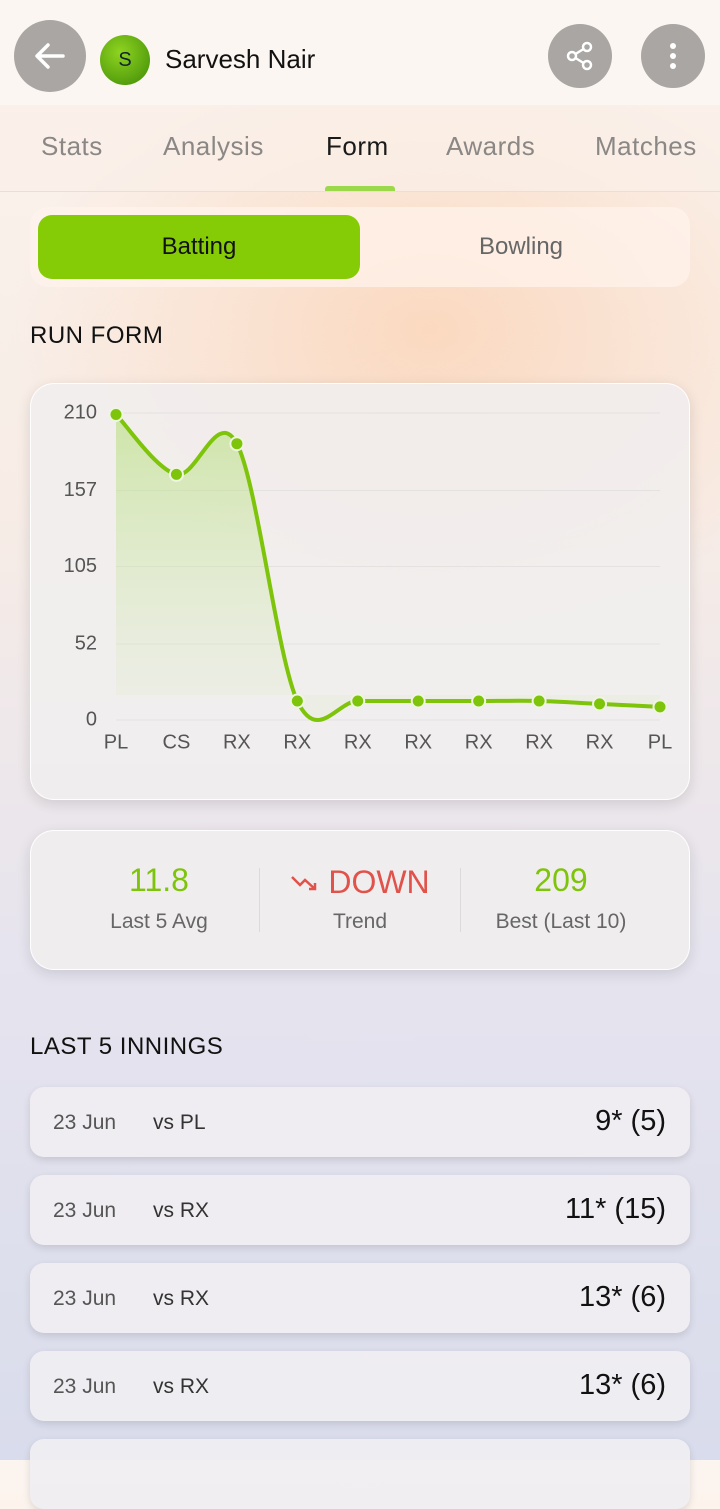 The width and height of the screenshot is (720, 1509). Describe the element at coordinates (561, 921) in the screenshot. I see `stat-label: Best (Last 10)` at that location.